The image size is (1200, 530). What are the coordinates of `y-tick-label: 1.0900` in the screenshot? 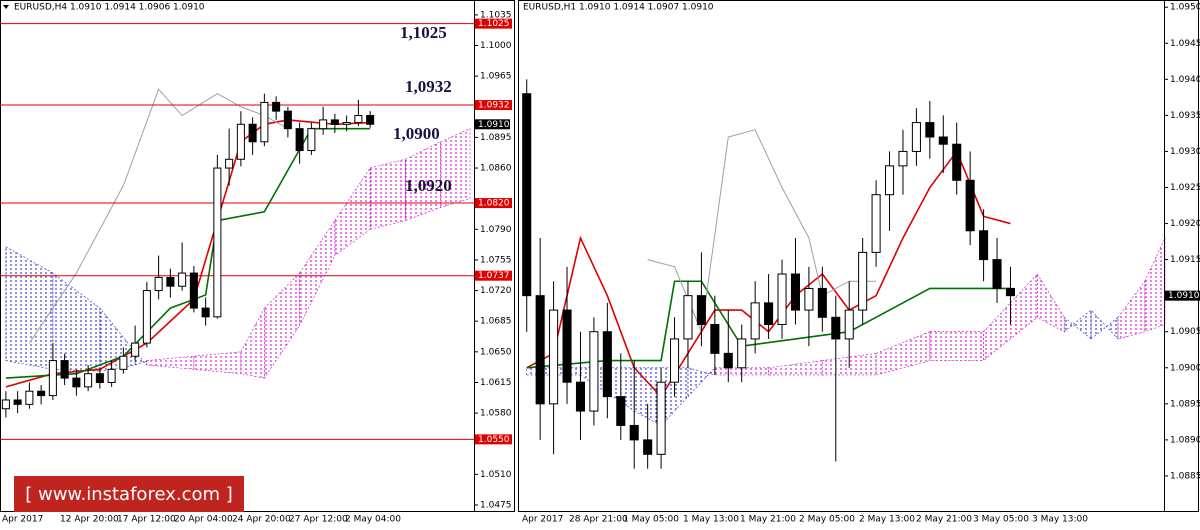 It's located at (1185, 368).